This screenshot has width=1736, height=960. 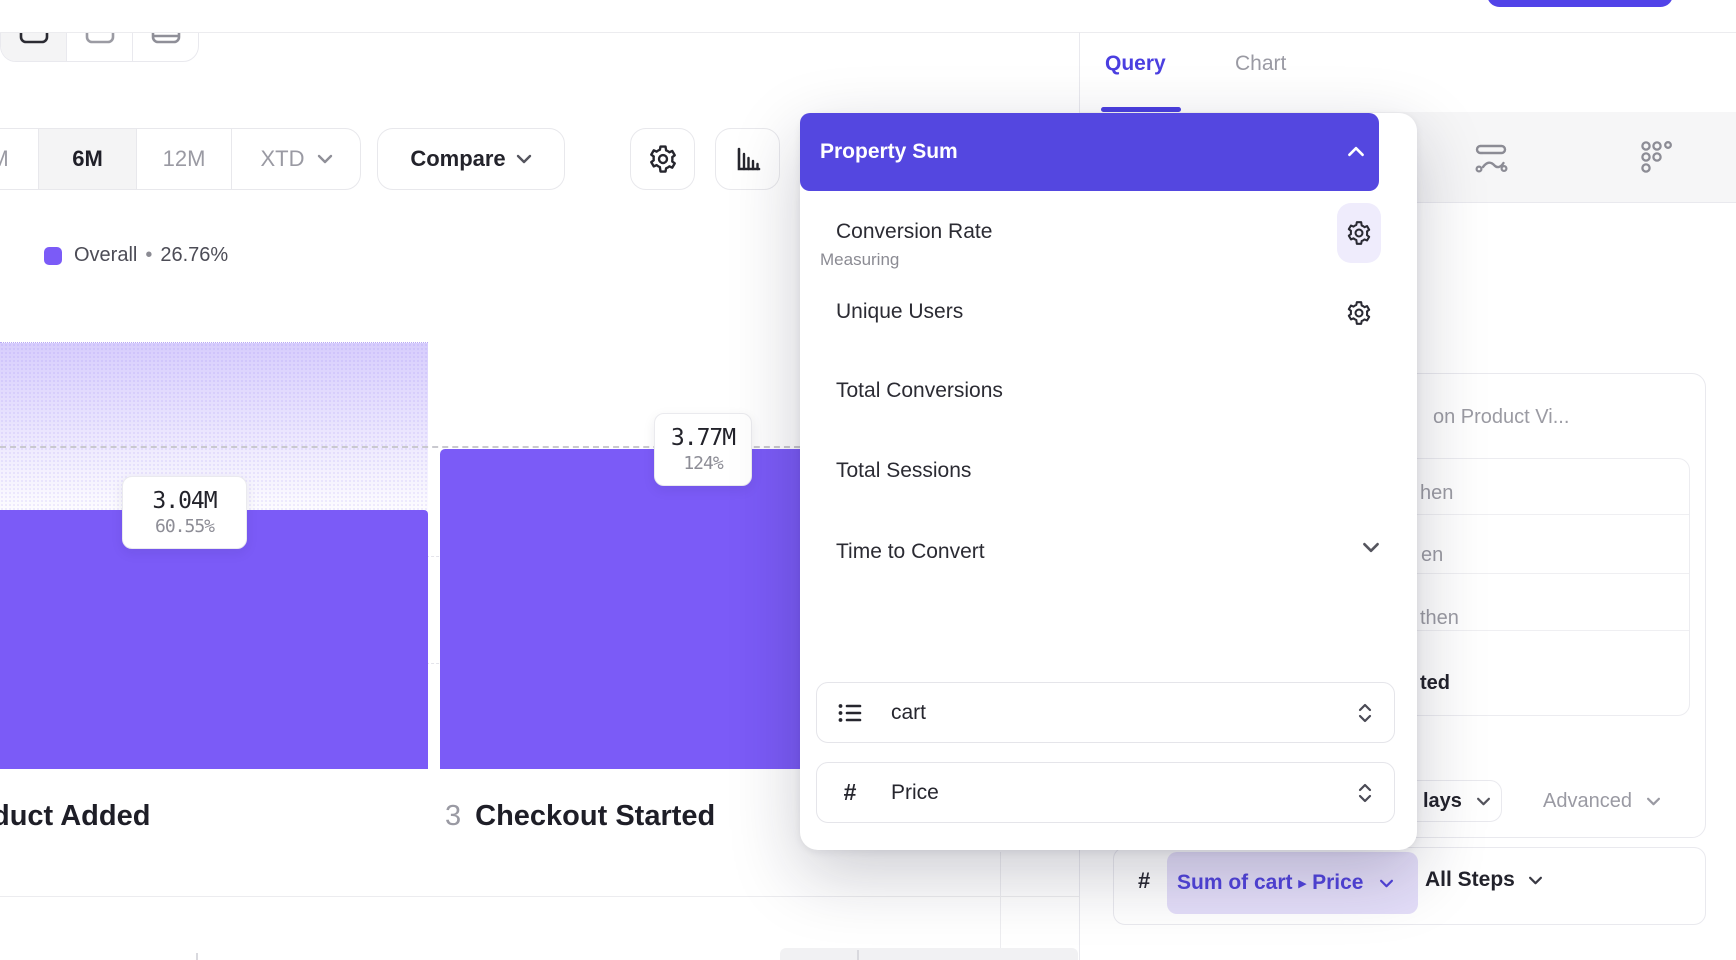 I want to click on step-row-fragment: ted, so click(x=1435, y=683).